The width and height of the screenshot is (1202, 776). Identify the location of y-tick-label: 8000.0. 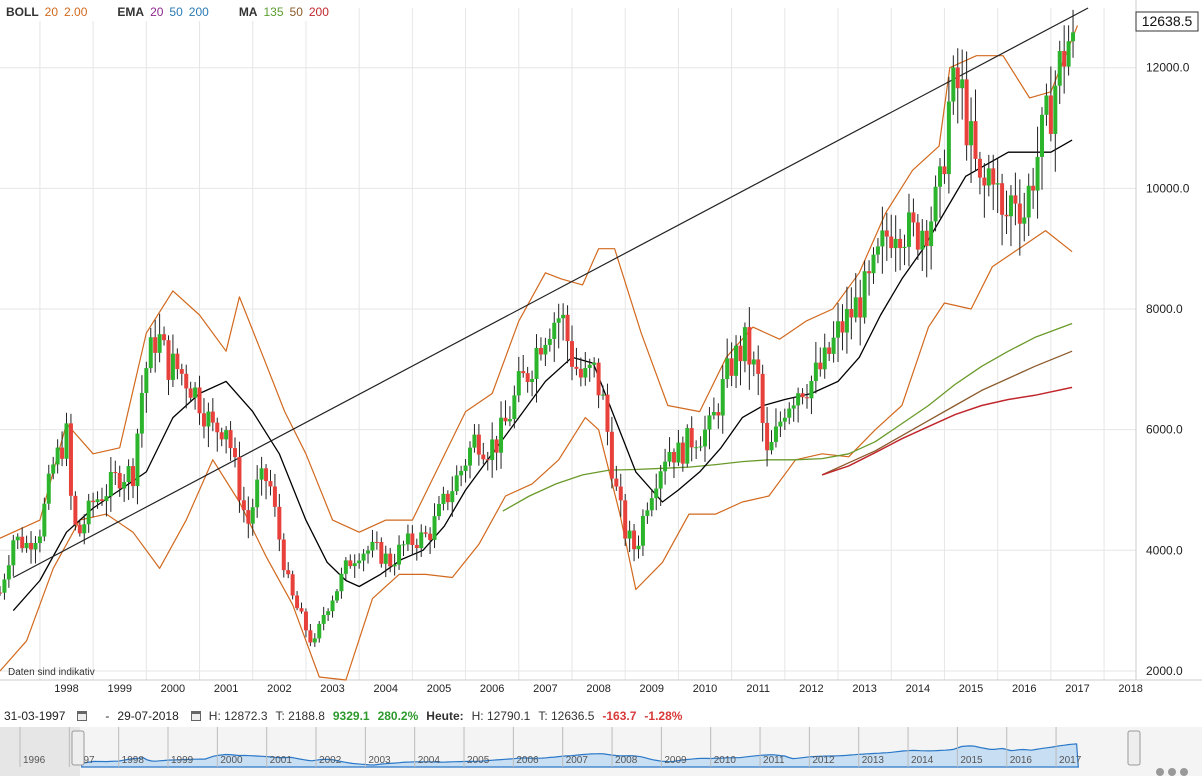
(1164, 309).